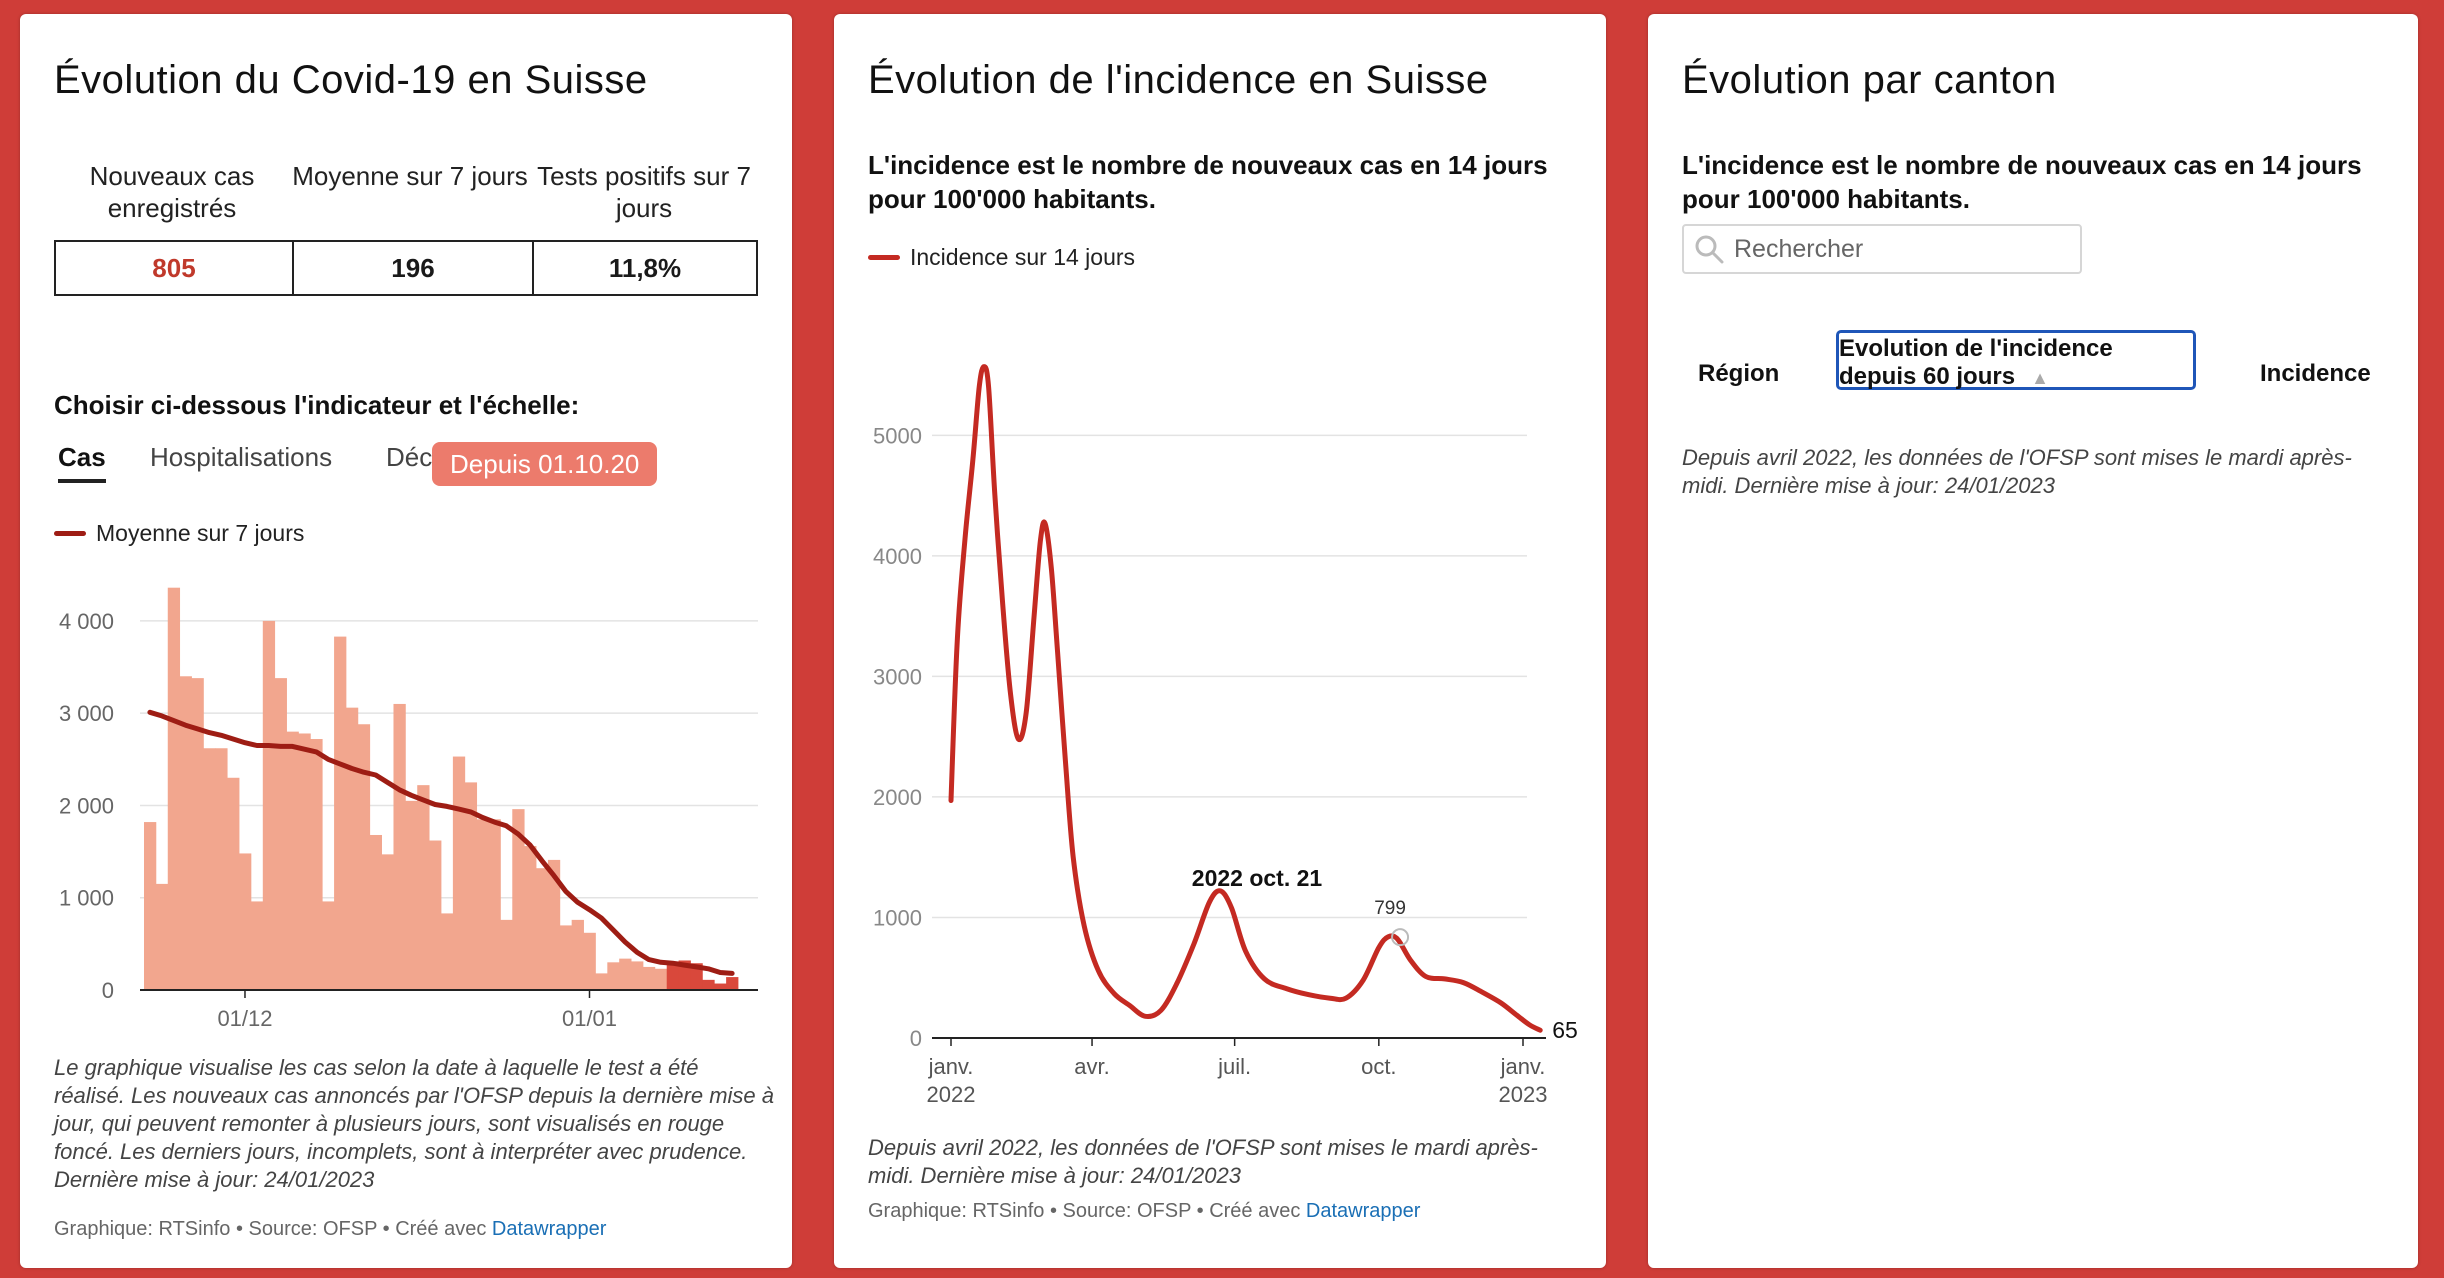 The width and height of the screenshot is (2444, 1278). What do you see at coordinates (1400, 937) in the screenshot?
I see `annotation-marker` at bounding box center [1400, 937].